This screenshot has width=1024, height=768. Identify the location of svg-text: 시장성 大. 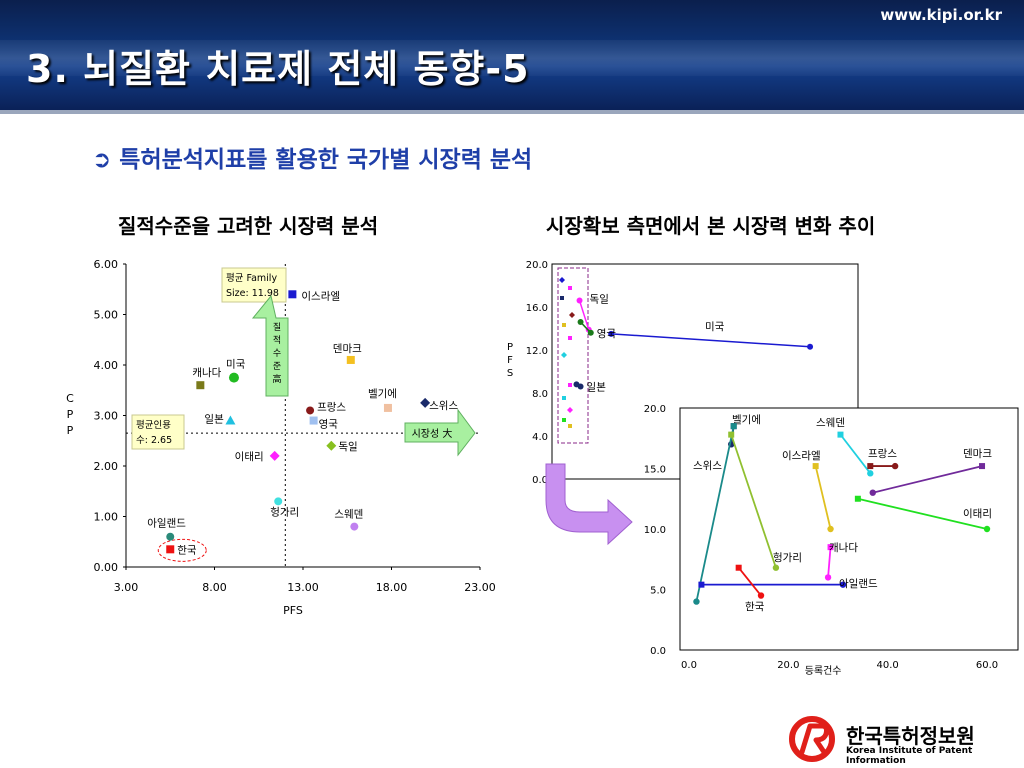
(432, 433).